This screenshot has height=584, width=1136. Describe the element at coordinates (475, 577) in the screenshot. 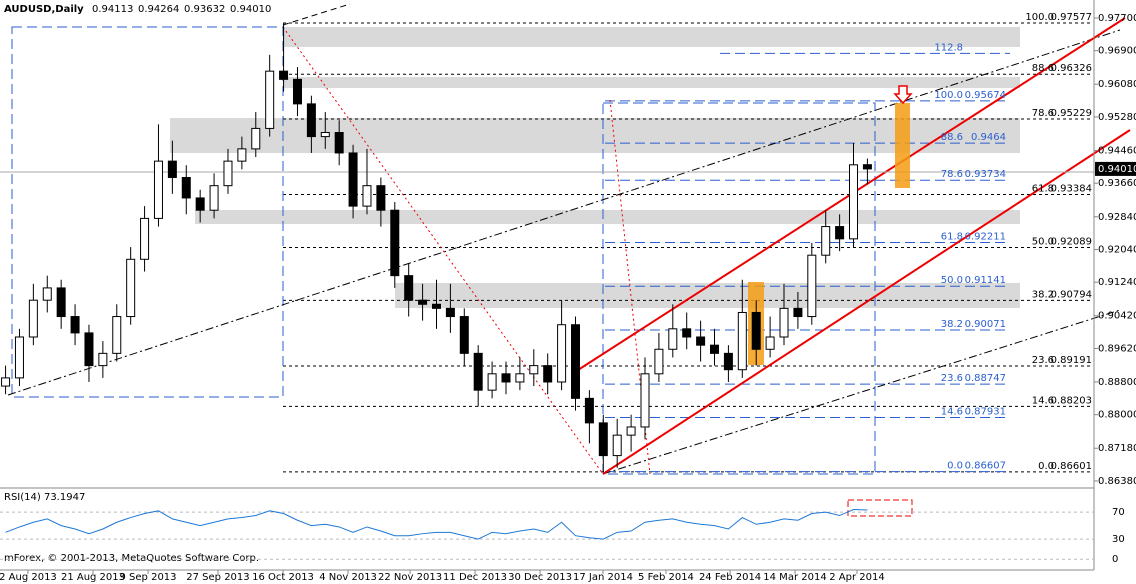

I see `x-tick-label: 11 Dec 2013` at that location.